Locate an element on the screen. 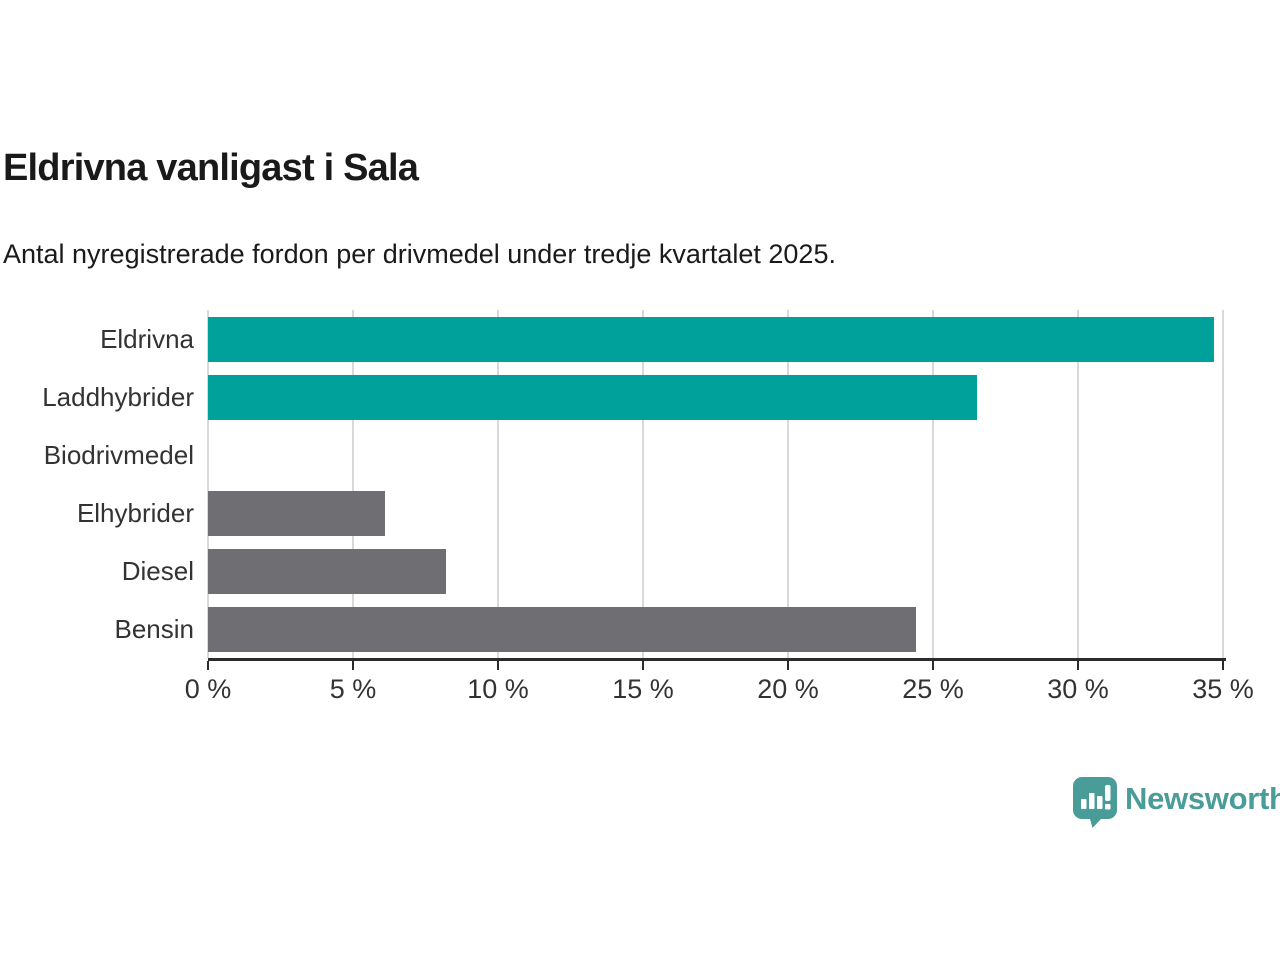 The height and width of the screenshot is (960, 1280). bar-elhybrider is located at coordinates (296, 513).